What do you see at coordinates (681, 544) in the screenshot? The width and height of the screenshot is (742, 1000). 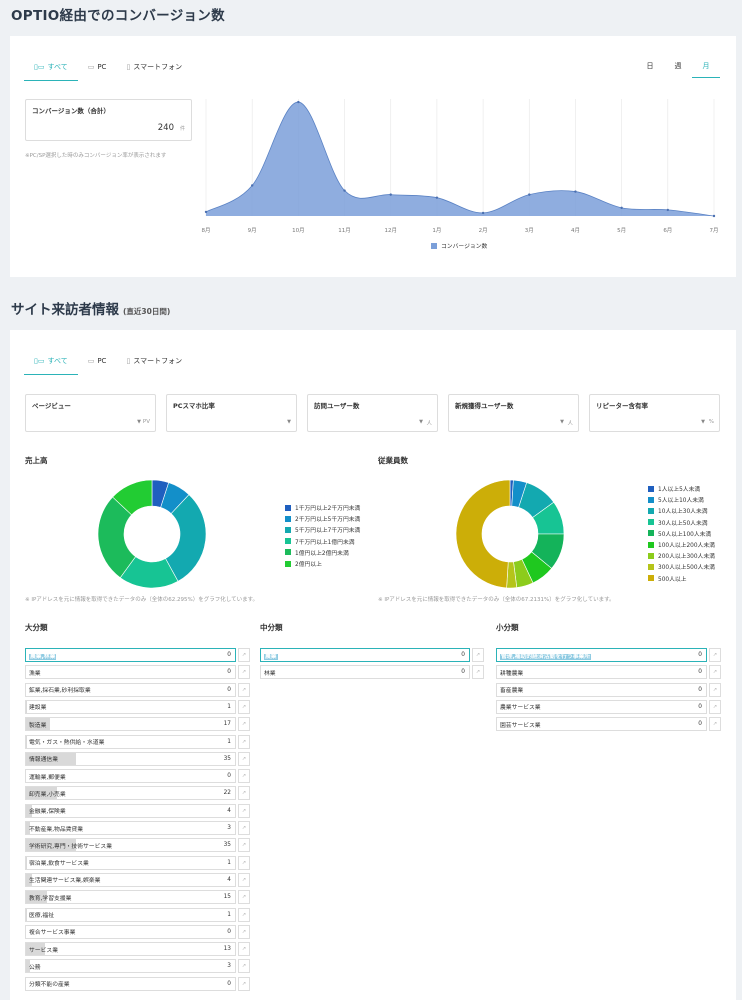 I see `legend-item: 100人以上200人未満` at bounding box center [681, 544].